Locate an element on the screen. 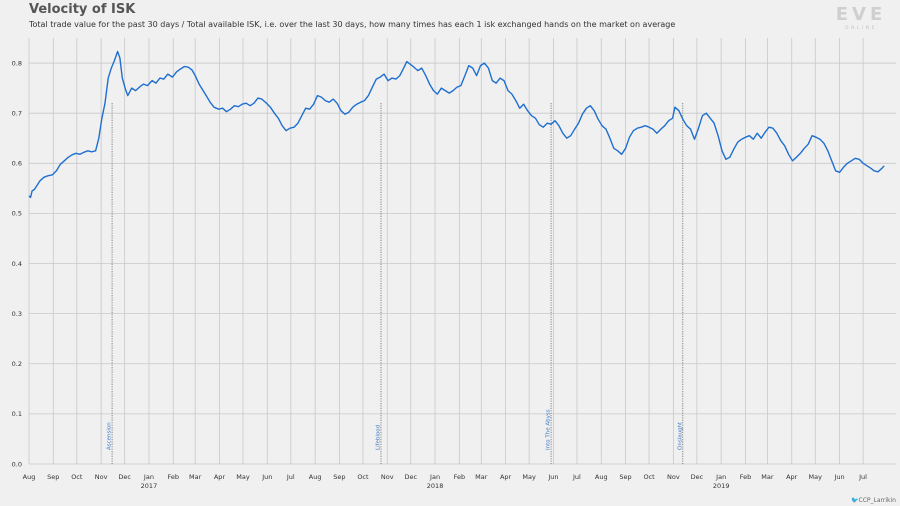  eve-online-logo: EVE ONLINE is located at coordinates (861, 17).